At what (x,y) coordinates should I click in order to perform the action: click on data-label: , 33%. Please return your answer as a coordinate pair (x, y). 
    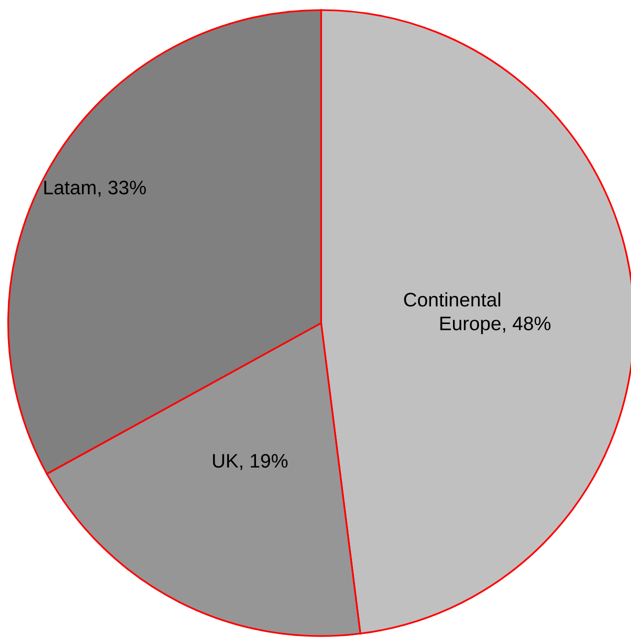
    Looking at the image, I should click on (122, 188).